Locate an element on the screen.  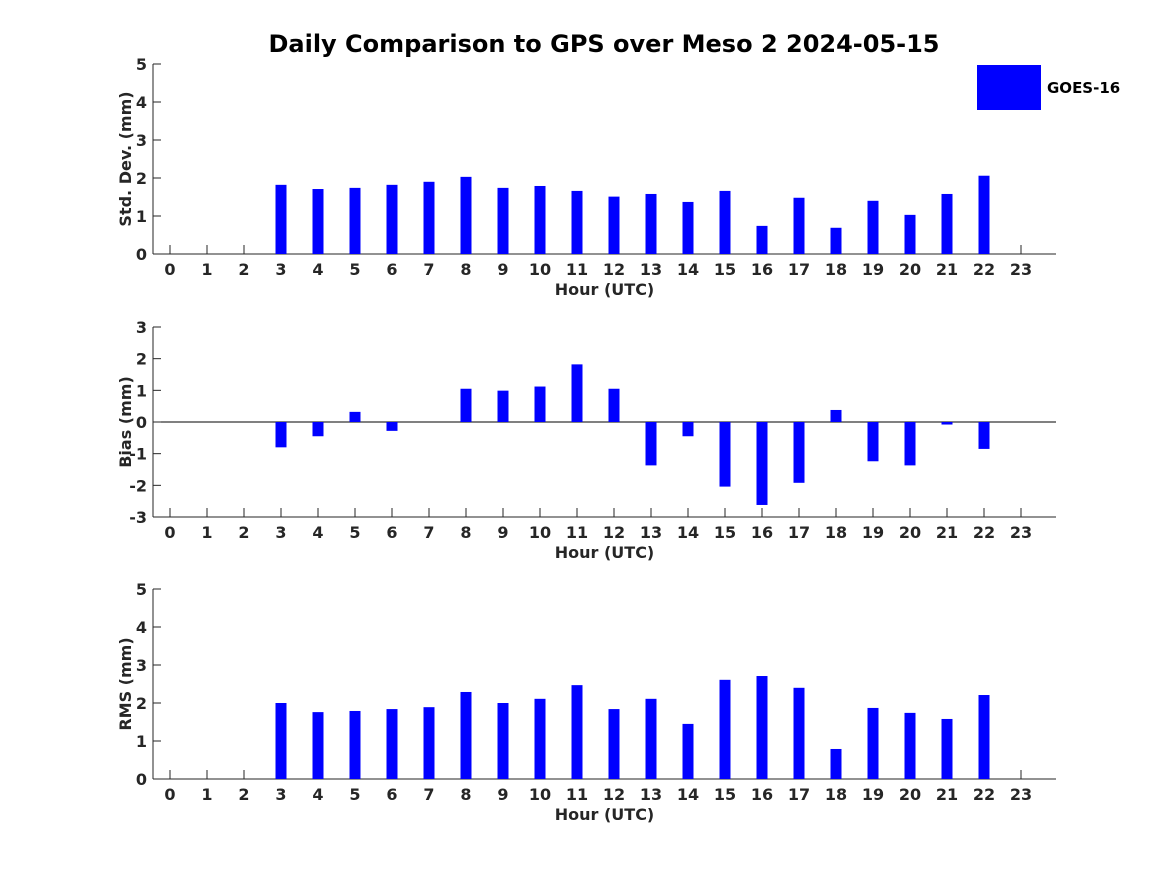
y-tick-label: 3 is located at coordinates (141, 140).